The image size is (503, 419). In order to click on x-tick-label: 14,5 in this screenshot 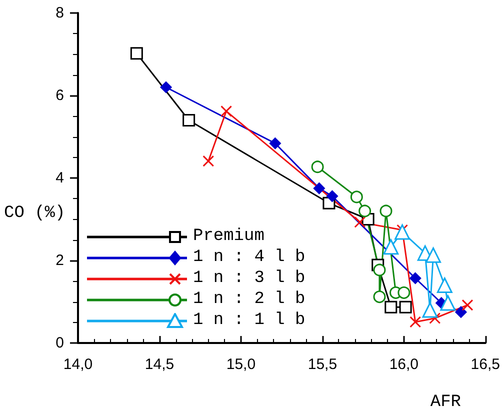, I will do `click(159, 364)`.